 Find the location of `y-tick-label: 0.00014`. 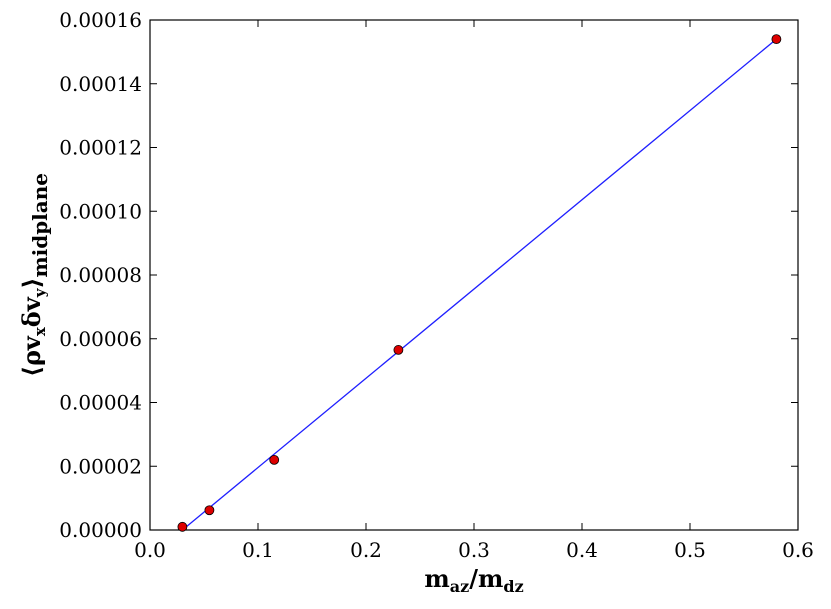

y-tick-label: 0.00014 is located at coordinates (100, 84).